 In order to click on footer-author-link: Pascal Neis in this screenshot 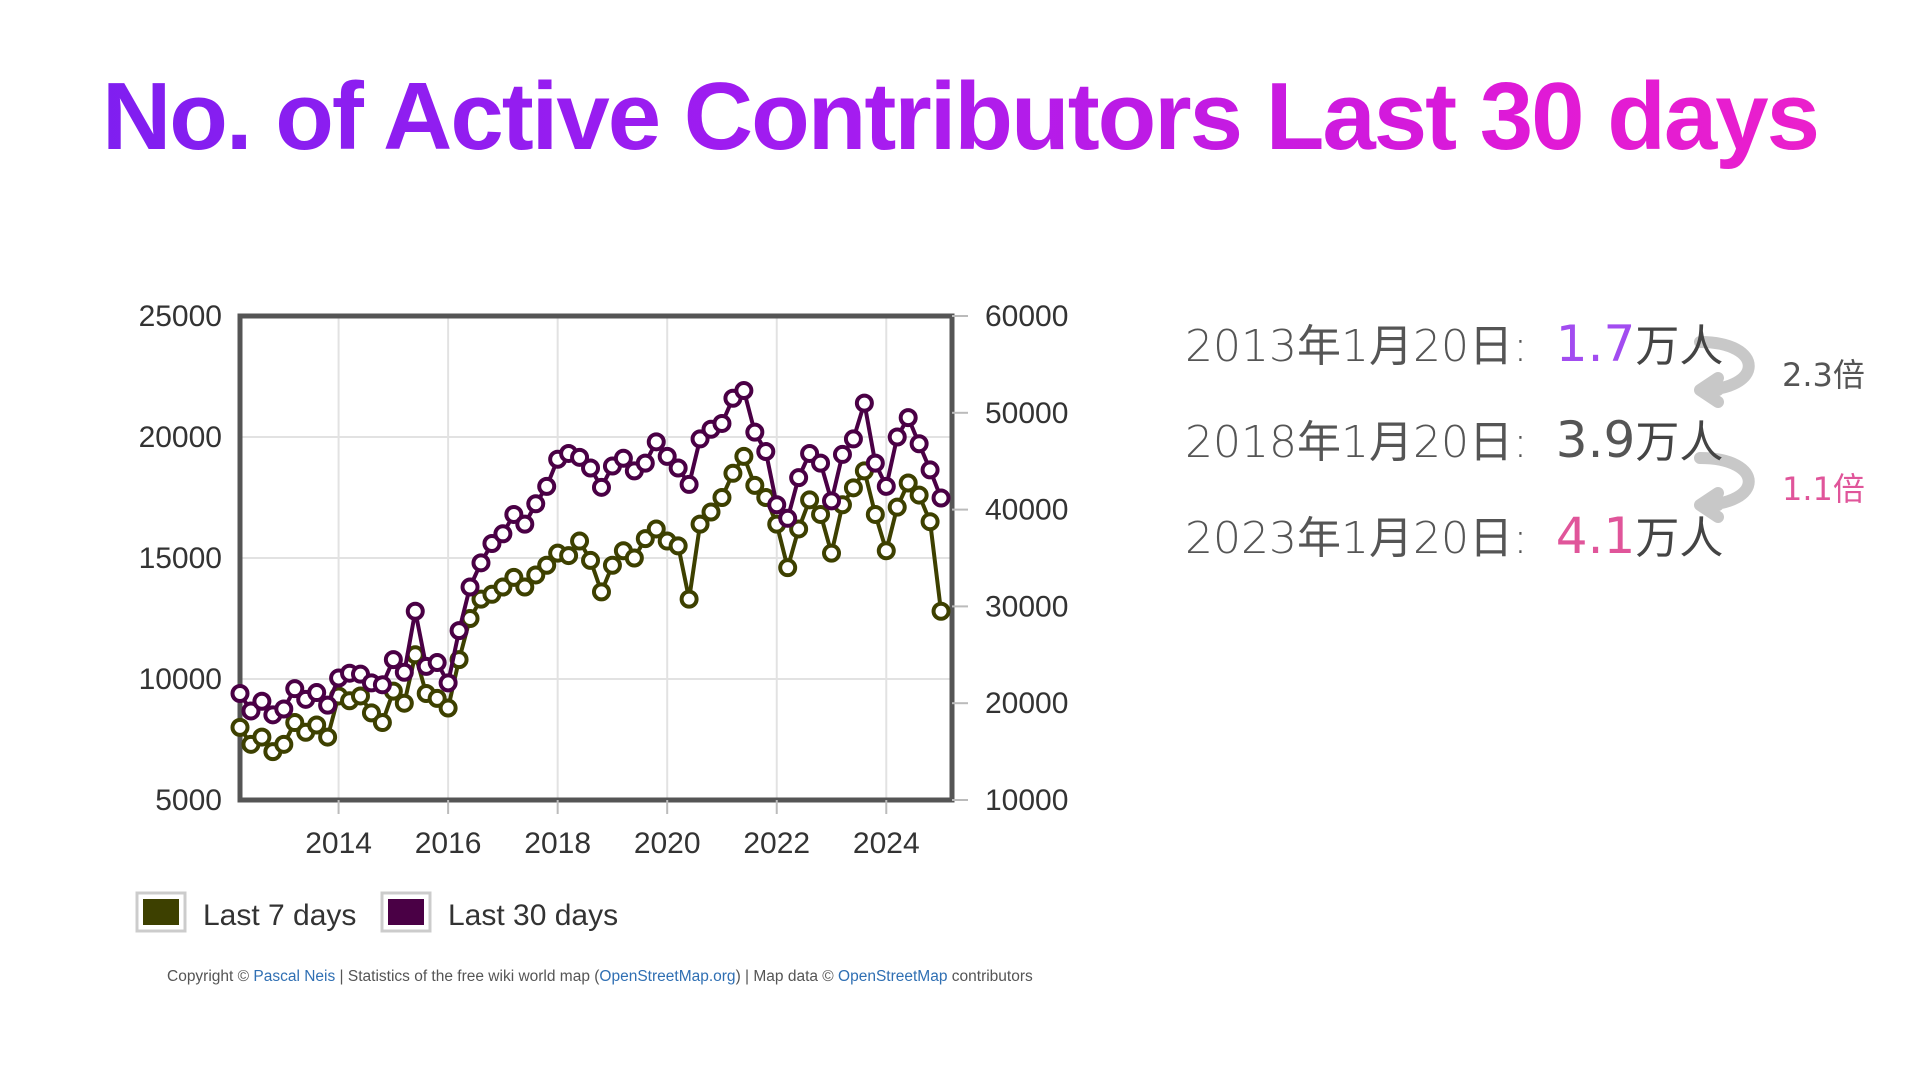, I will do `click(294, 976)`.